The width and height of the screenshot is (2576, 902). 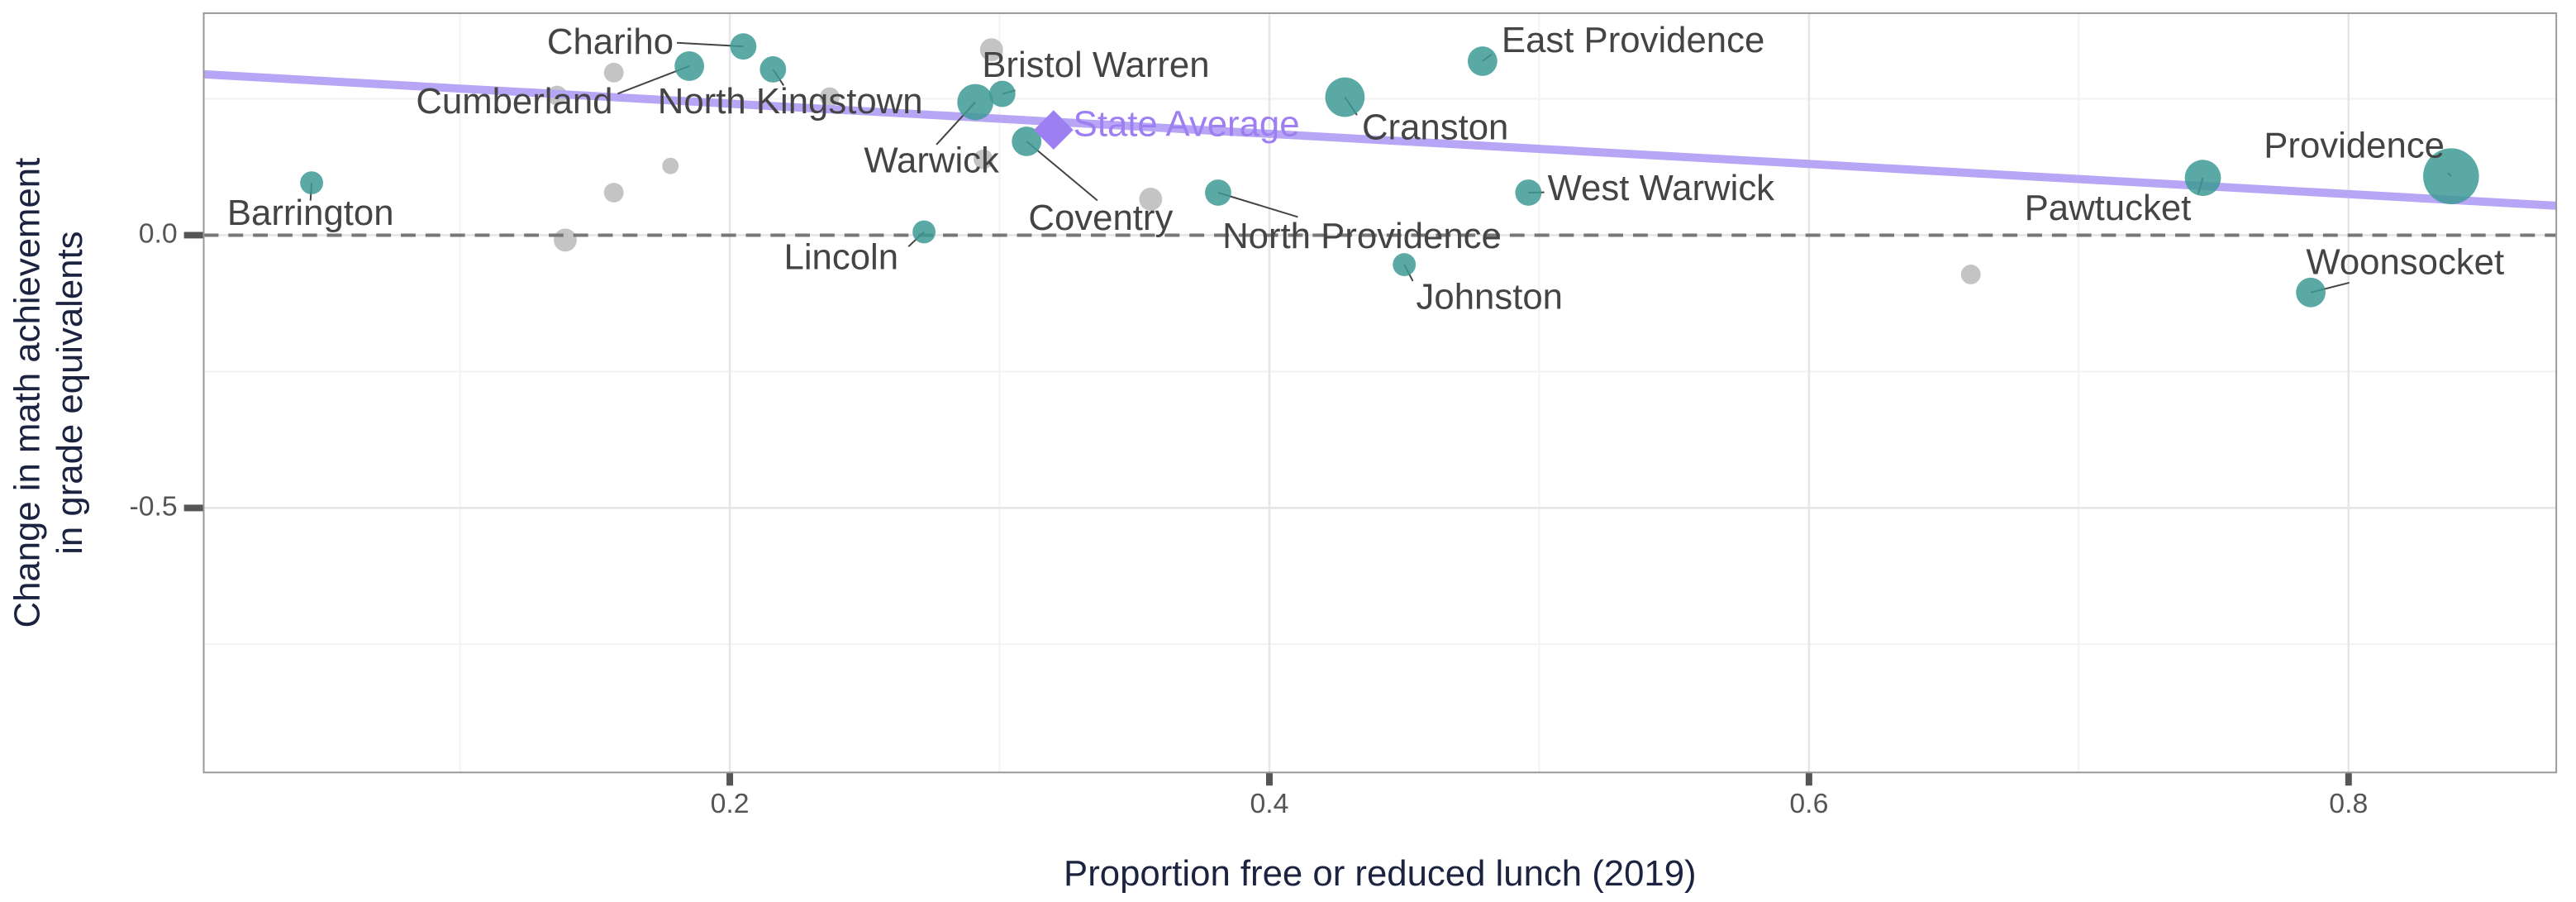 I want to click on point-label: Cranston, so click(x=1435, y=127).